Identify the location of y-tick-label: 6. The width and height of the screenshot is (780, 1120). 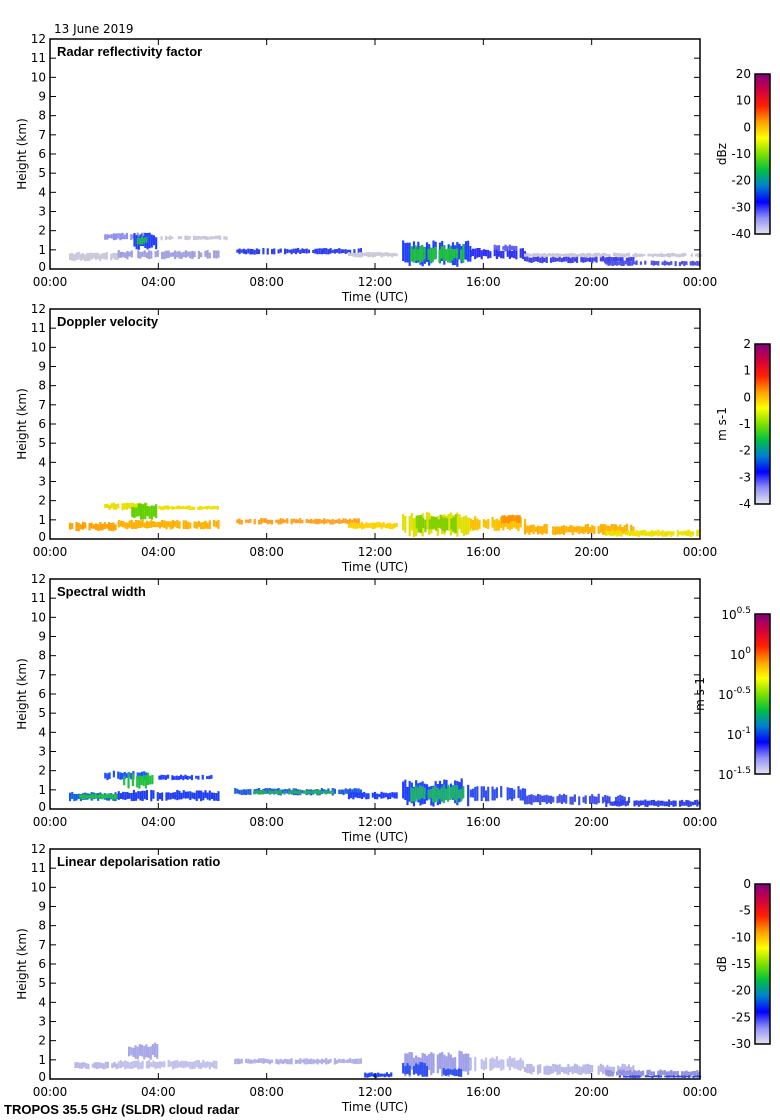
(42, 964).